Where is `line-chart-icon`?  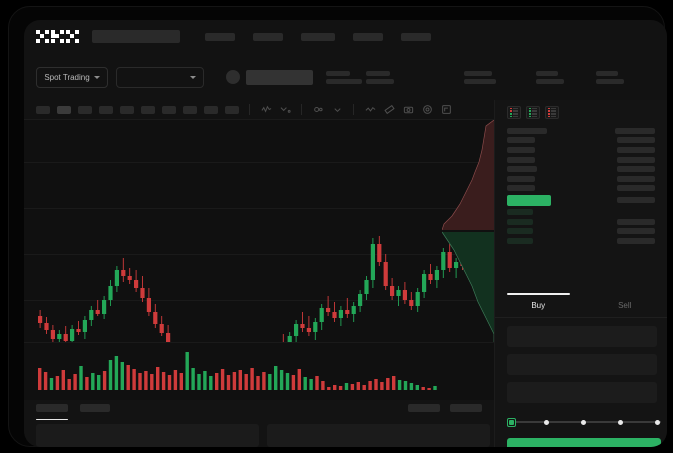
line-chart-icon is located at coordinates (370, 110).